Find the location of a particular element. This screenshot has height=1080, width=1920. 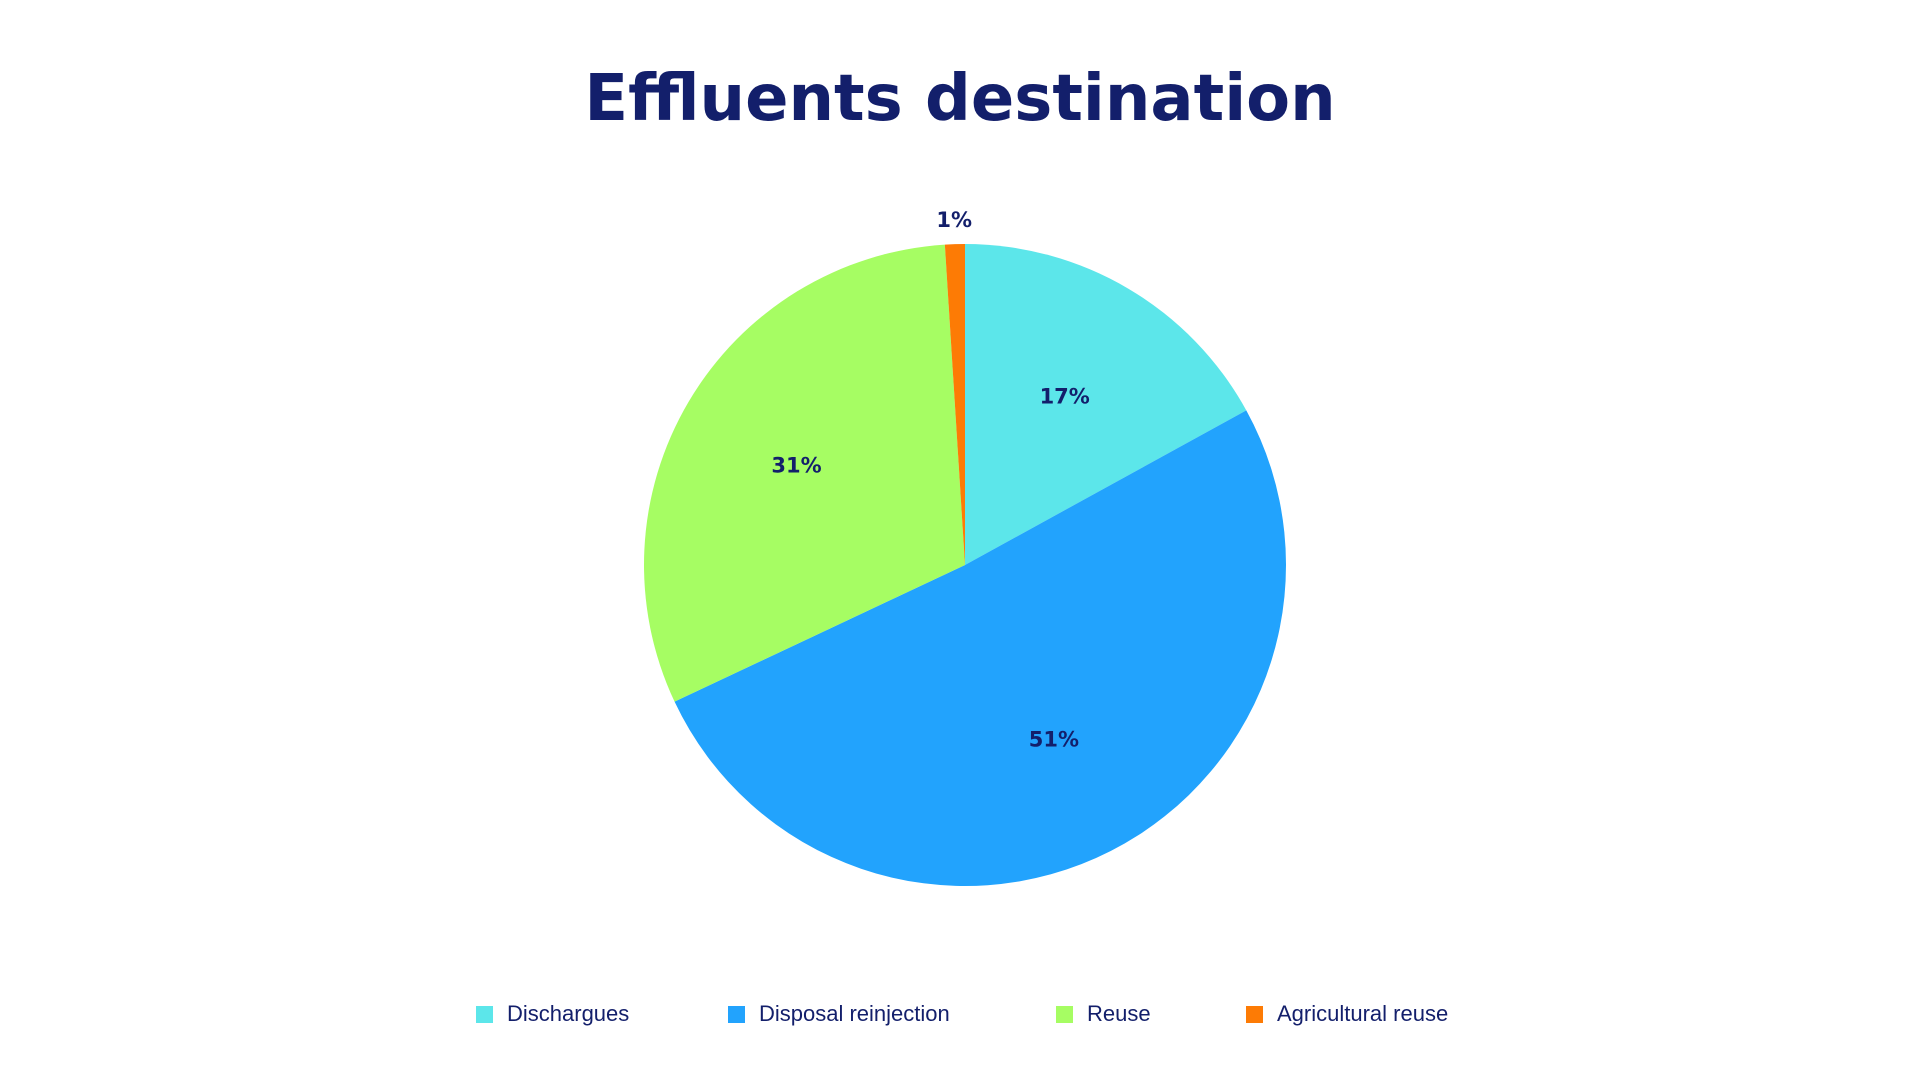

legend-item-disposal-reinjection: Disposal reinjection is located at coordinates (839, 1014).